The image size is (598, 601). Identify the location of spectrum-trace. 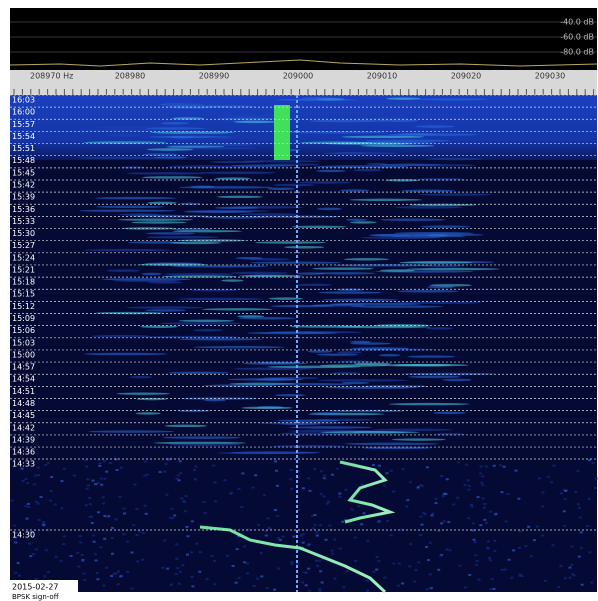
(303, 63).